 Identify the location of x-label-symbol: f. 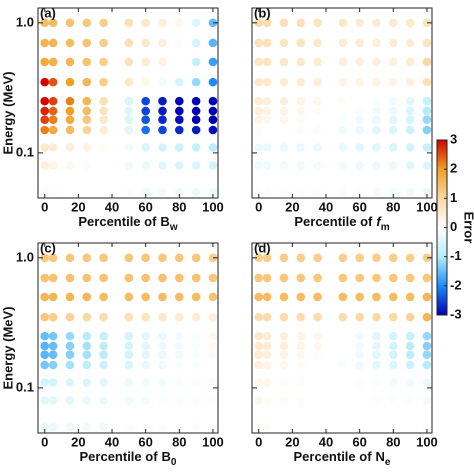
(379, 221).